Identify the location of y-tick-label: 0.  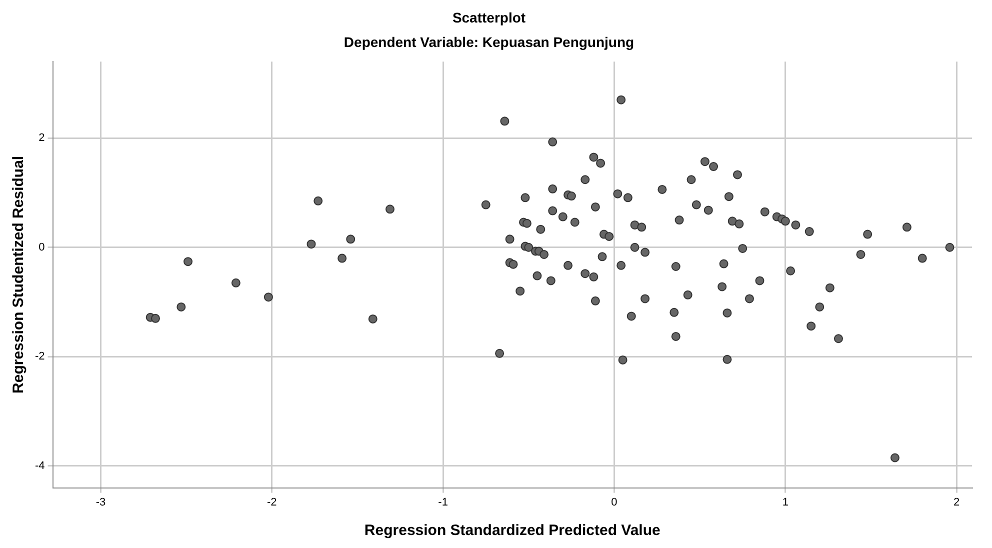
(41, 247).